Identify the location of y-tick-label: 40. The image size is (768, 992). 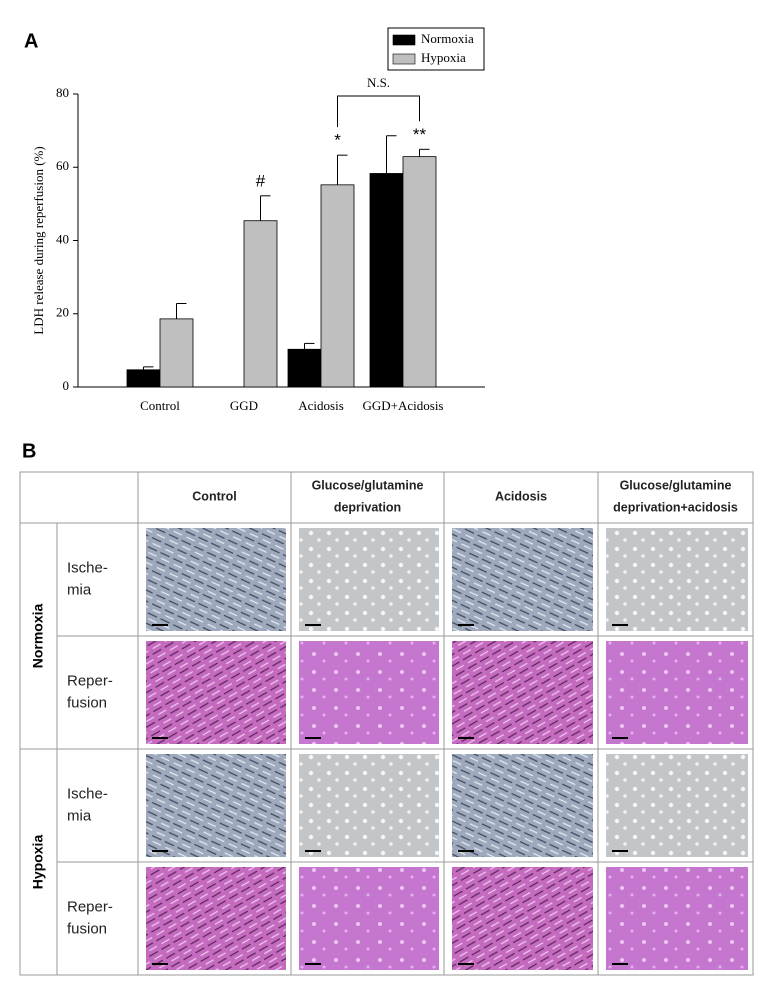
(62, 238).